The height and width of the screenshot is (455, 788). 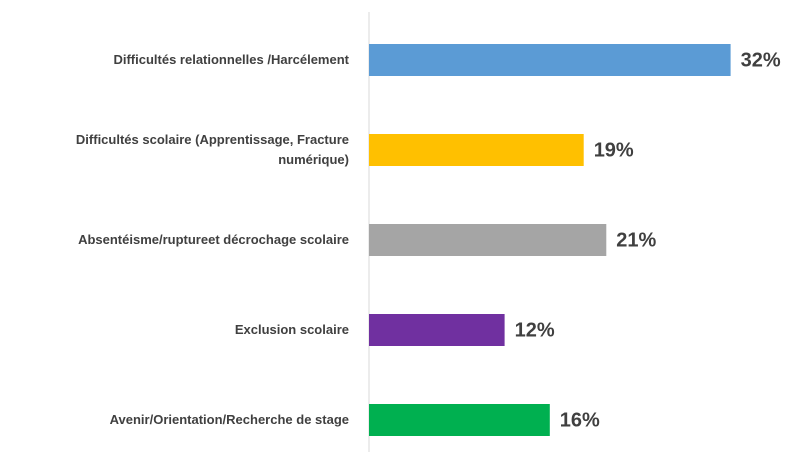 What do you see at coordinates (535, 330) in the screenshot?
I see `value-label: 12%` at bounding box center [535, 330].